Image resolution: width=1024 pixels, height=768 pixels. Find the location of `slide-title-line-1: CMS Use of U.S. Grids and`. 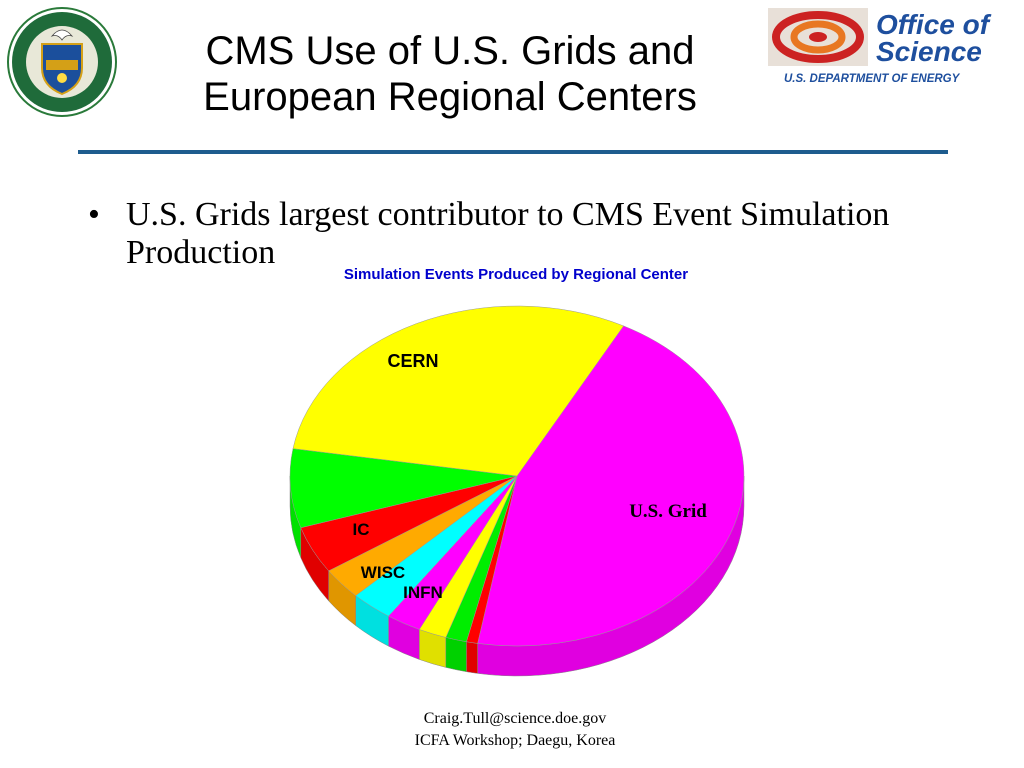

slide-title-line-1: CMS Use of U.S. Grids and is located at coordinates (450, 51).